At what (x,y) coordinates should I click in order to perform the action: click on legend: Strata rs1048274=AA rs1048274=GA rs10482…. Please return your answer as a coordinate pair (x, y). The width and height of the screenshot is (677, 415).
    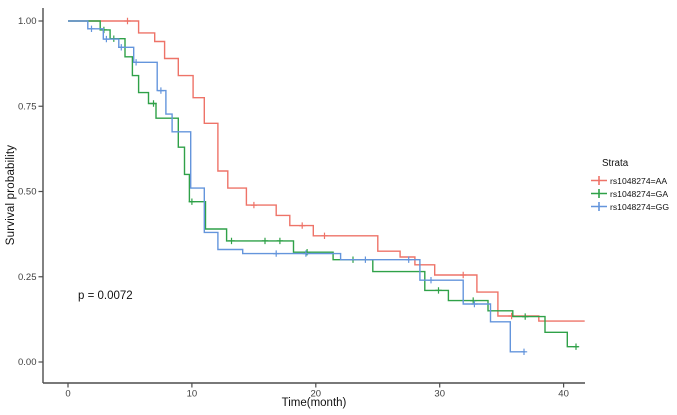
    Looking at the image, I should click on (634, 185).